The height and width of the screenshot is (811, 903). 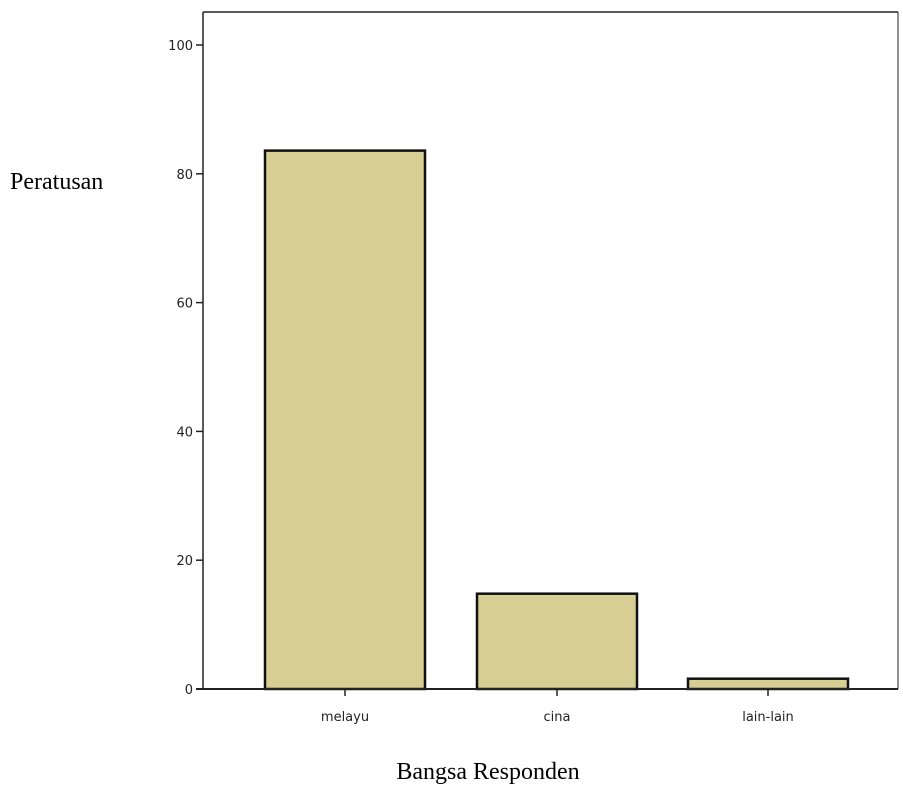 What do you see at coordinates (345, 717) in the screenshot?
I see `x-tick-label: melayu` at bounding box center [345, 717].